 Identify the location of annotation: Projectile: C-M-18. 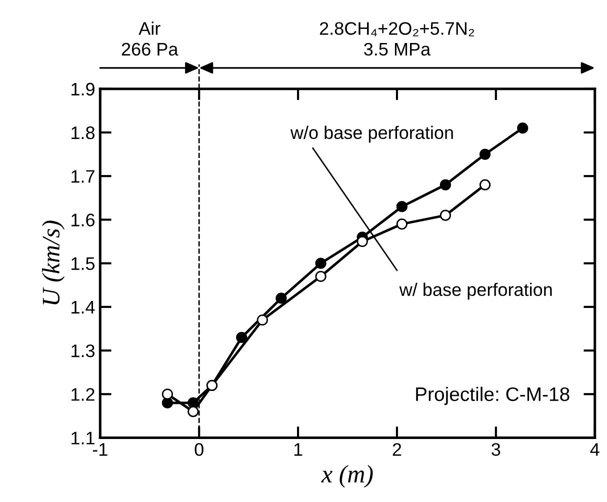
(493, 395).